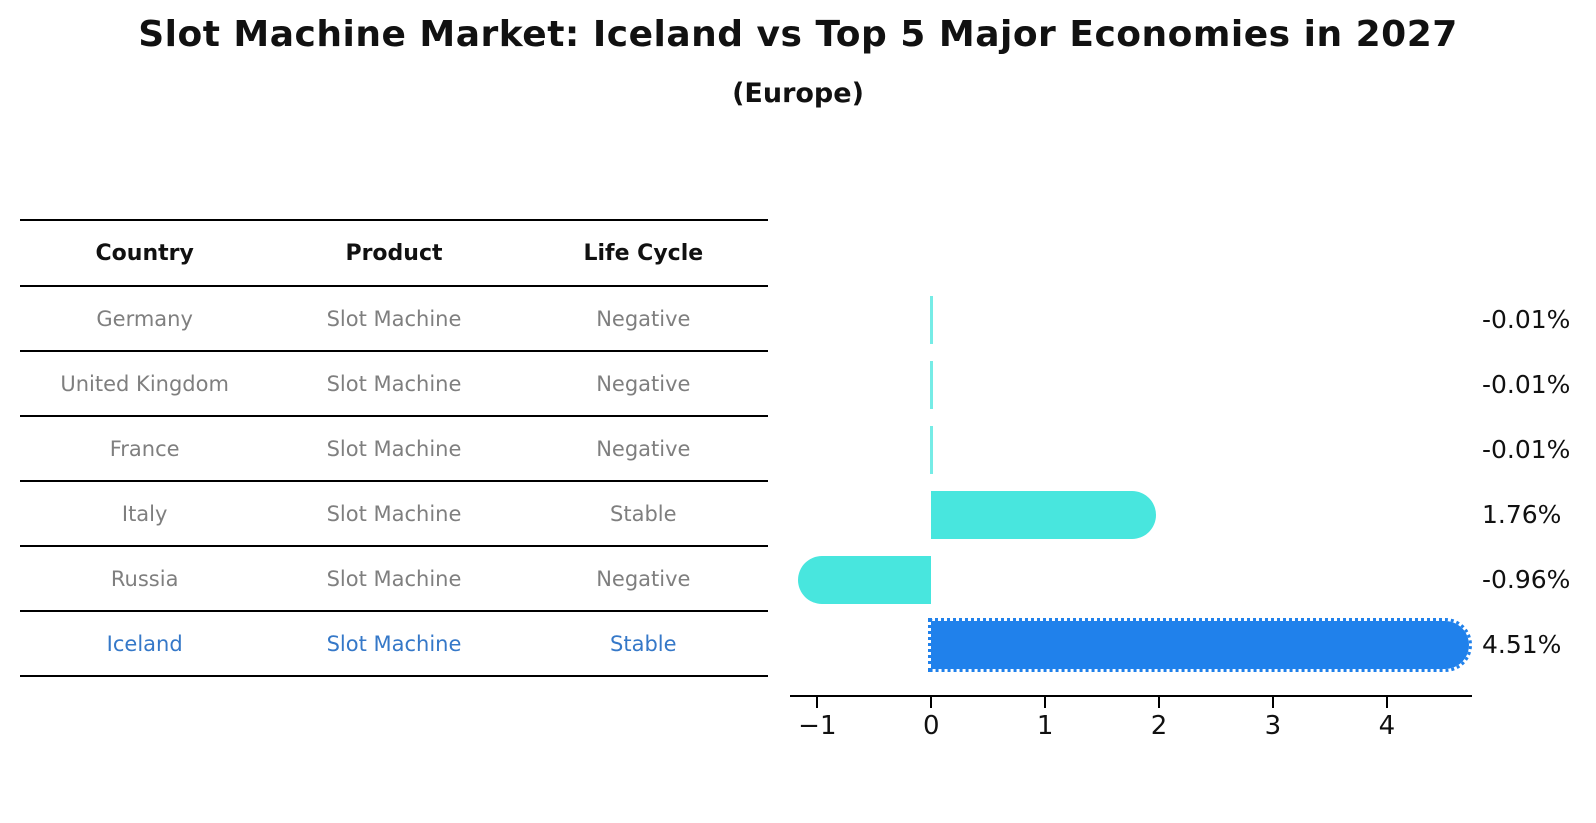 The height and width of the screenshot is (823, 1596). What do you see at coordinates (643, 253) in the screenshot?
I see `col-header-lifecycle: Life Cycle` at bounding box center [643, 253].